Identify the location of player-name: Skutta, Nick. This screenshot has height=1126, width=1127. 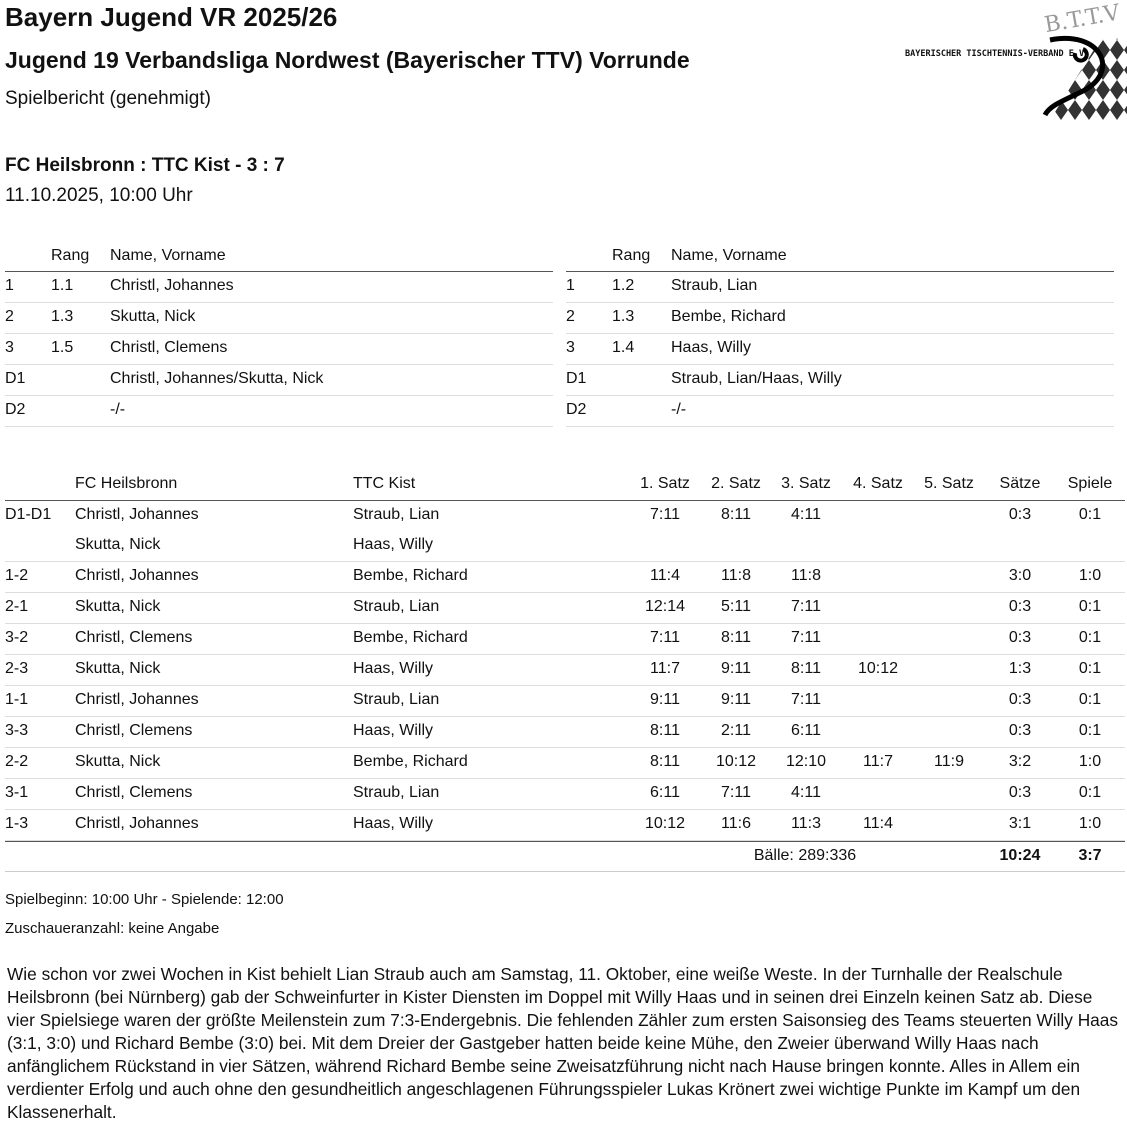
(153, 316).